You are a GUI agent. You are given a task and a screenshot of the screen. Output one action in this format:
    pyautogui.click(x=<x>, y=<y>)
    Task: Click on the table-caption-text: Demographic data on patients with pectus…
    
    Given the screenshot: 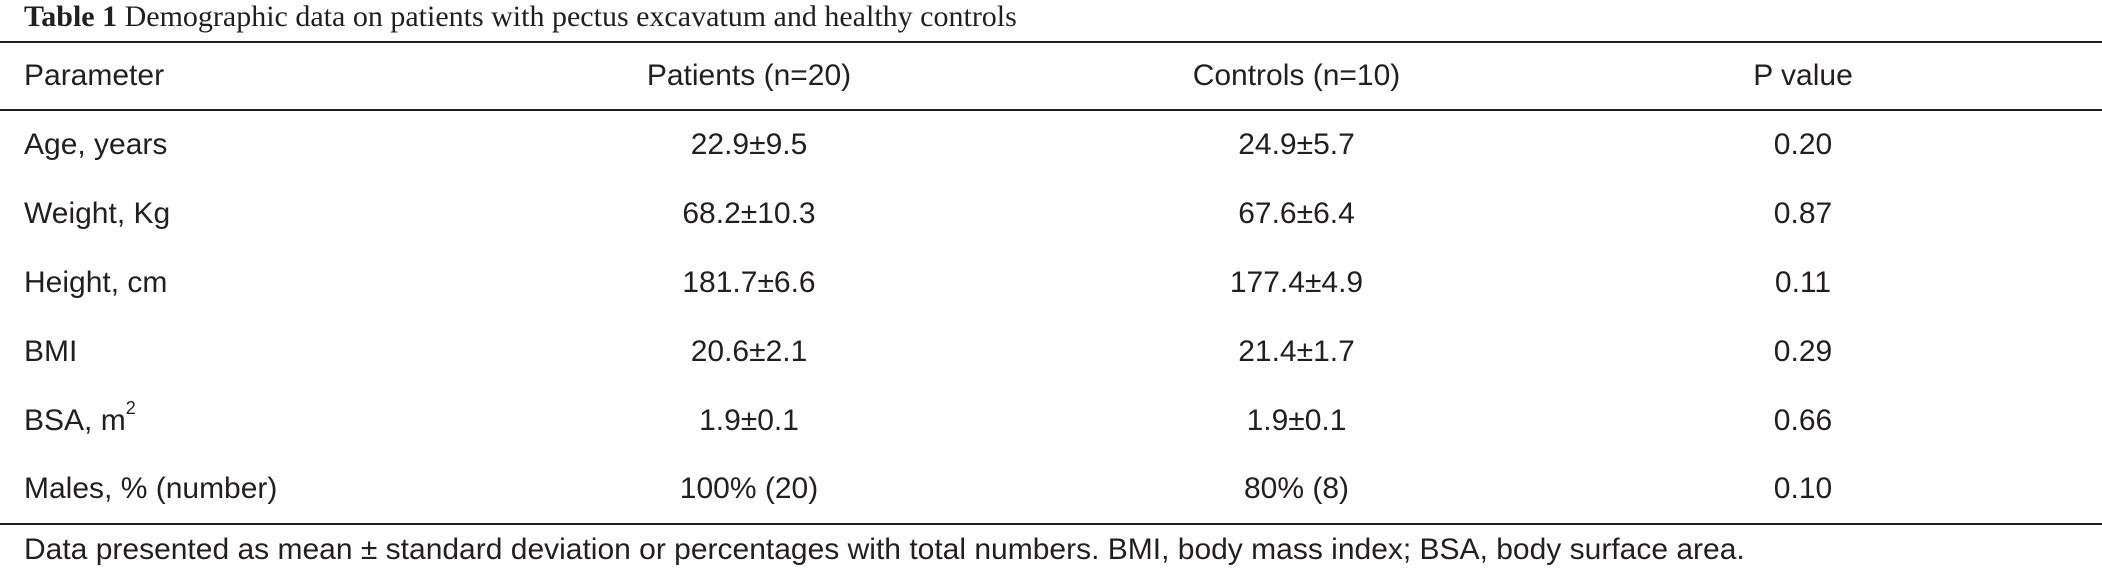 What is the action you would take?
    pyautogui.click(x=570, y=16)
    